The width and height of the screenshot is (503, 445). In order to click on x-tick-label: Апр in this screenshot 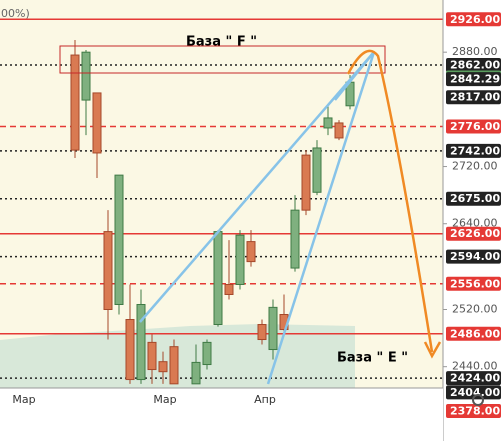, I will do `click(265, 399)`.